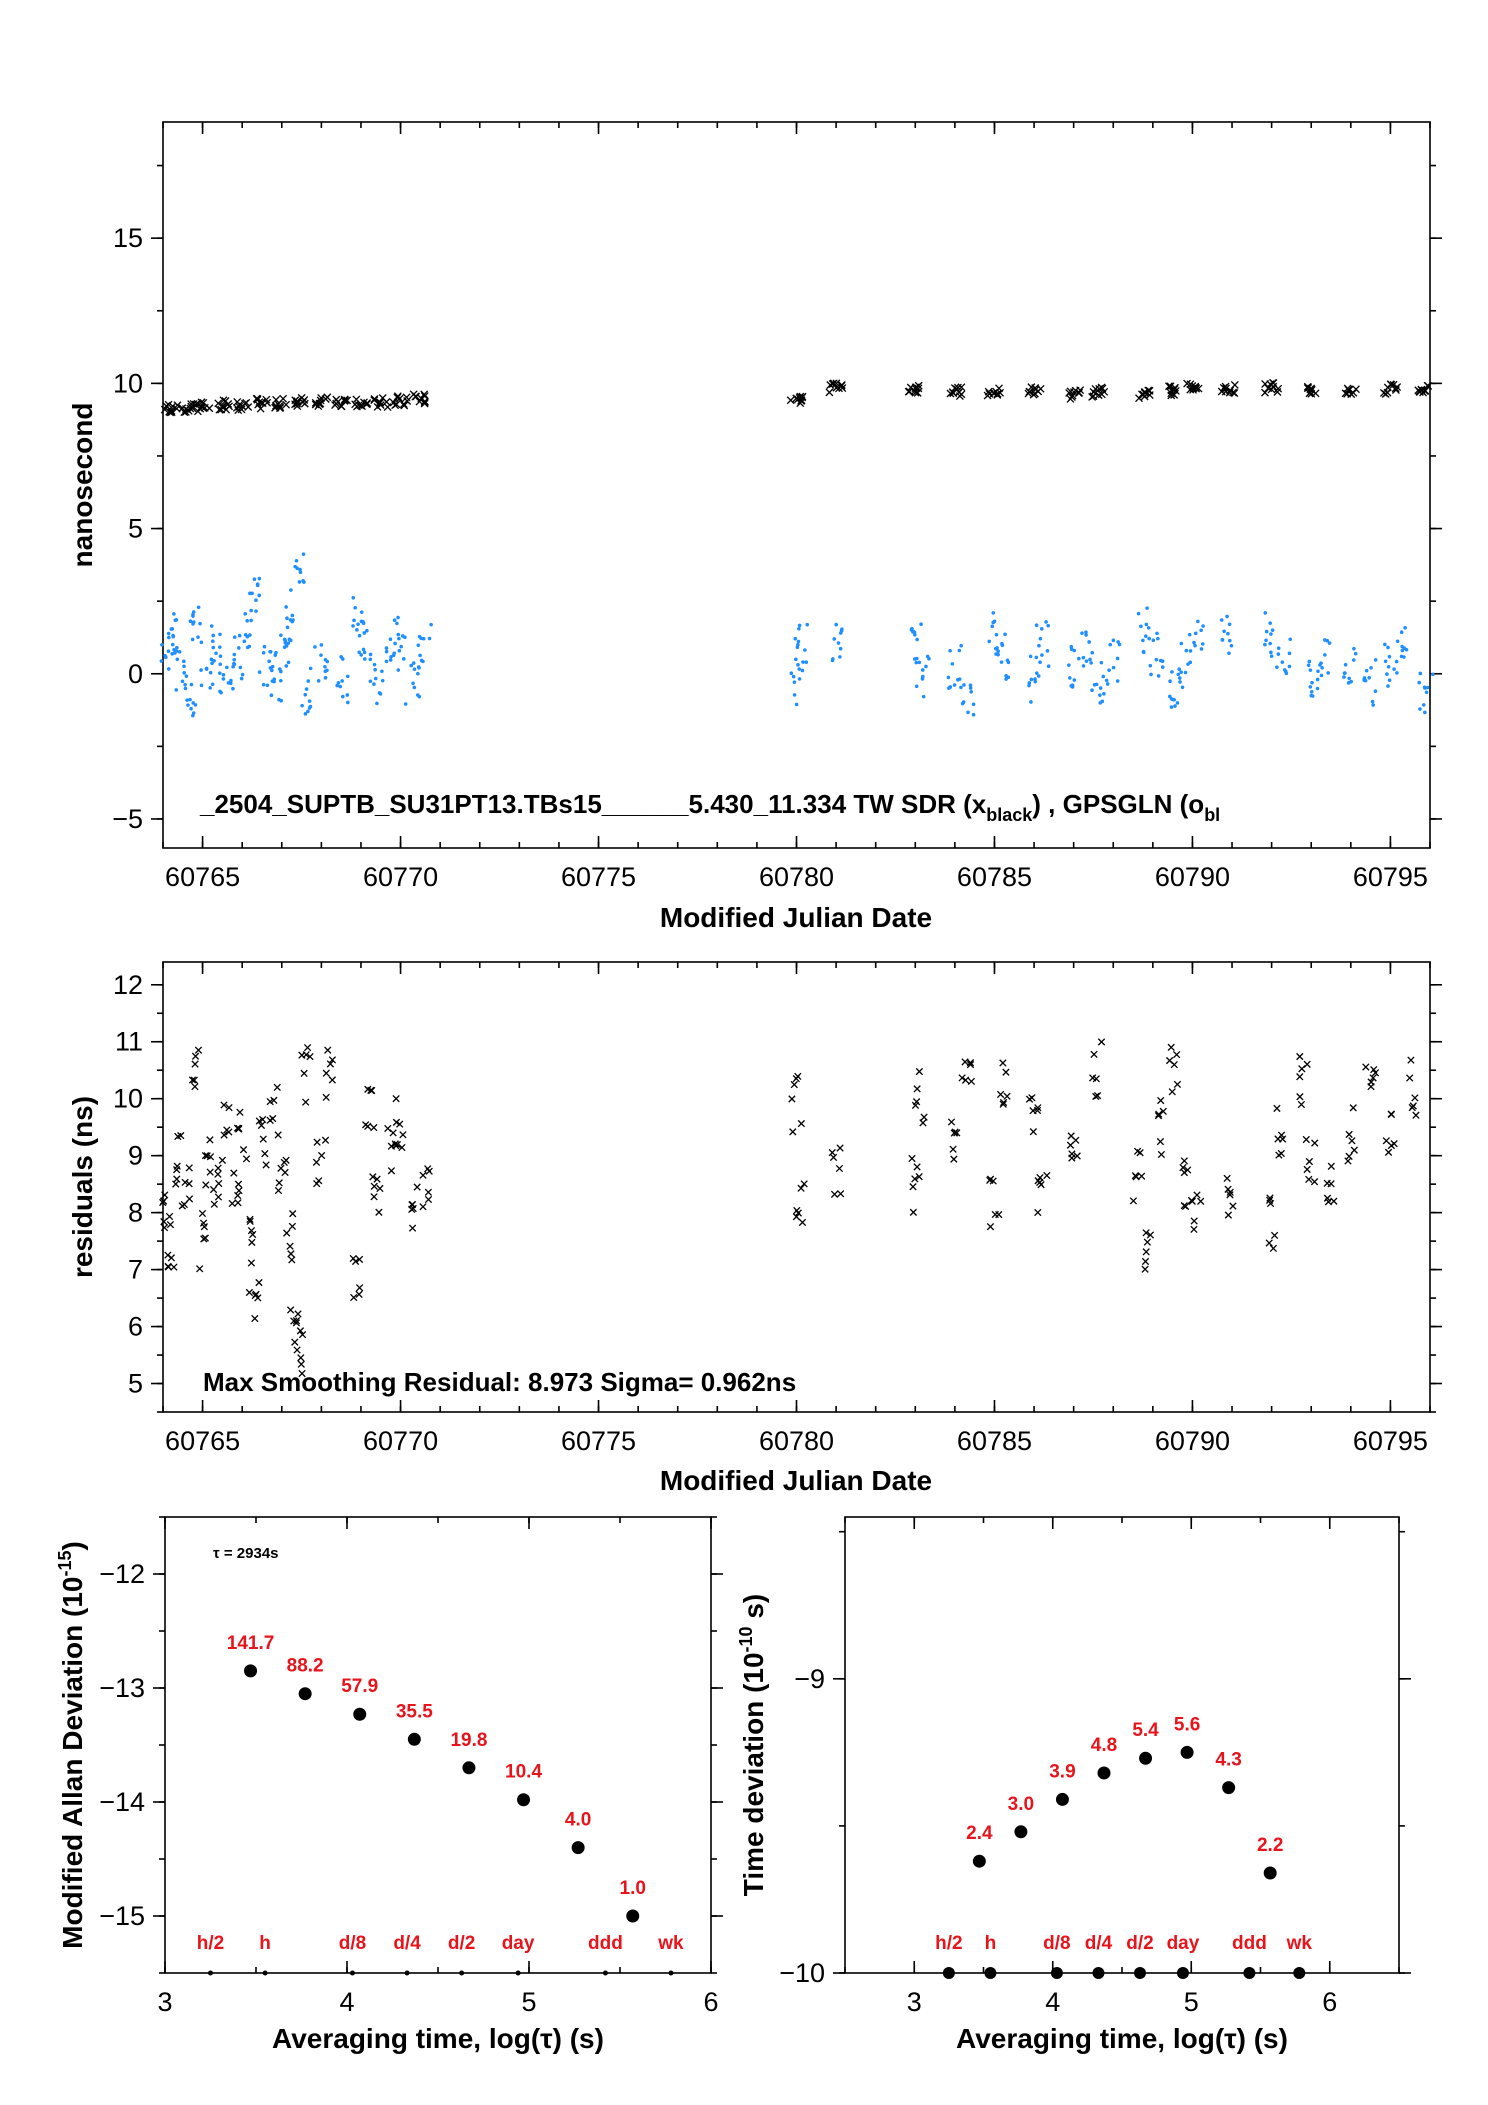  What do you see at coordinates (1390, 1441) in the screenshot?
I see `x-tick-label: 60795` at bounding box center [1390, 1441].